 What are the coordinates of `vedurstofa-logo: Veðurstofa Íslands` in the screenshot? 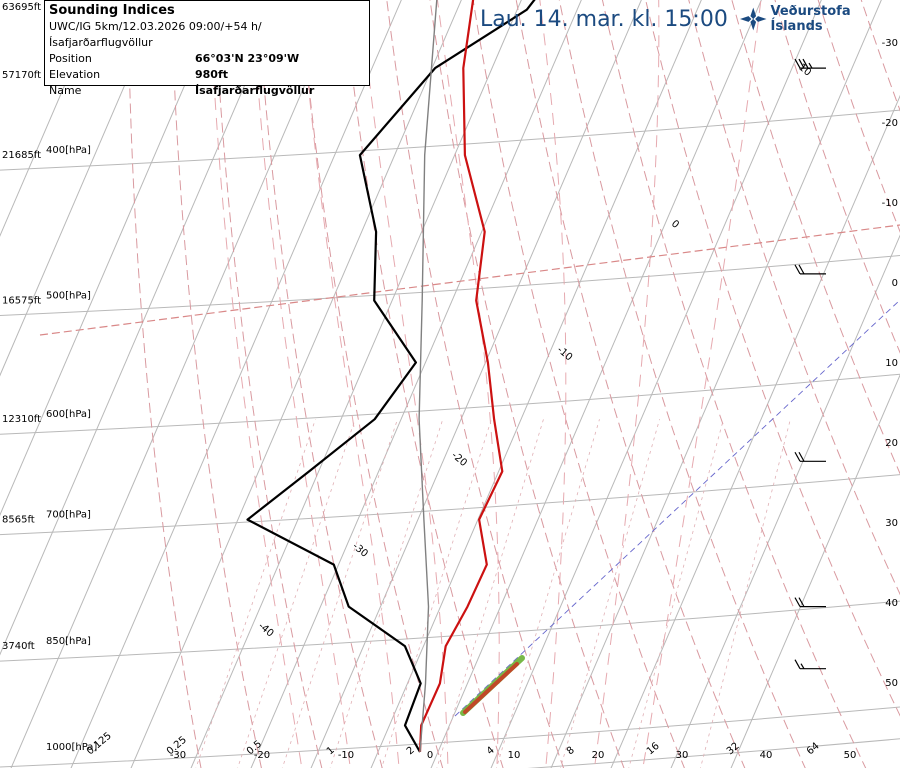 It's located at (820, 19).